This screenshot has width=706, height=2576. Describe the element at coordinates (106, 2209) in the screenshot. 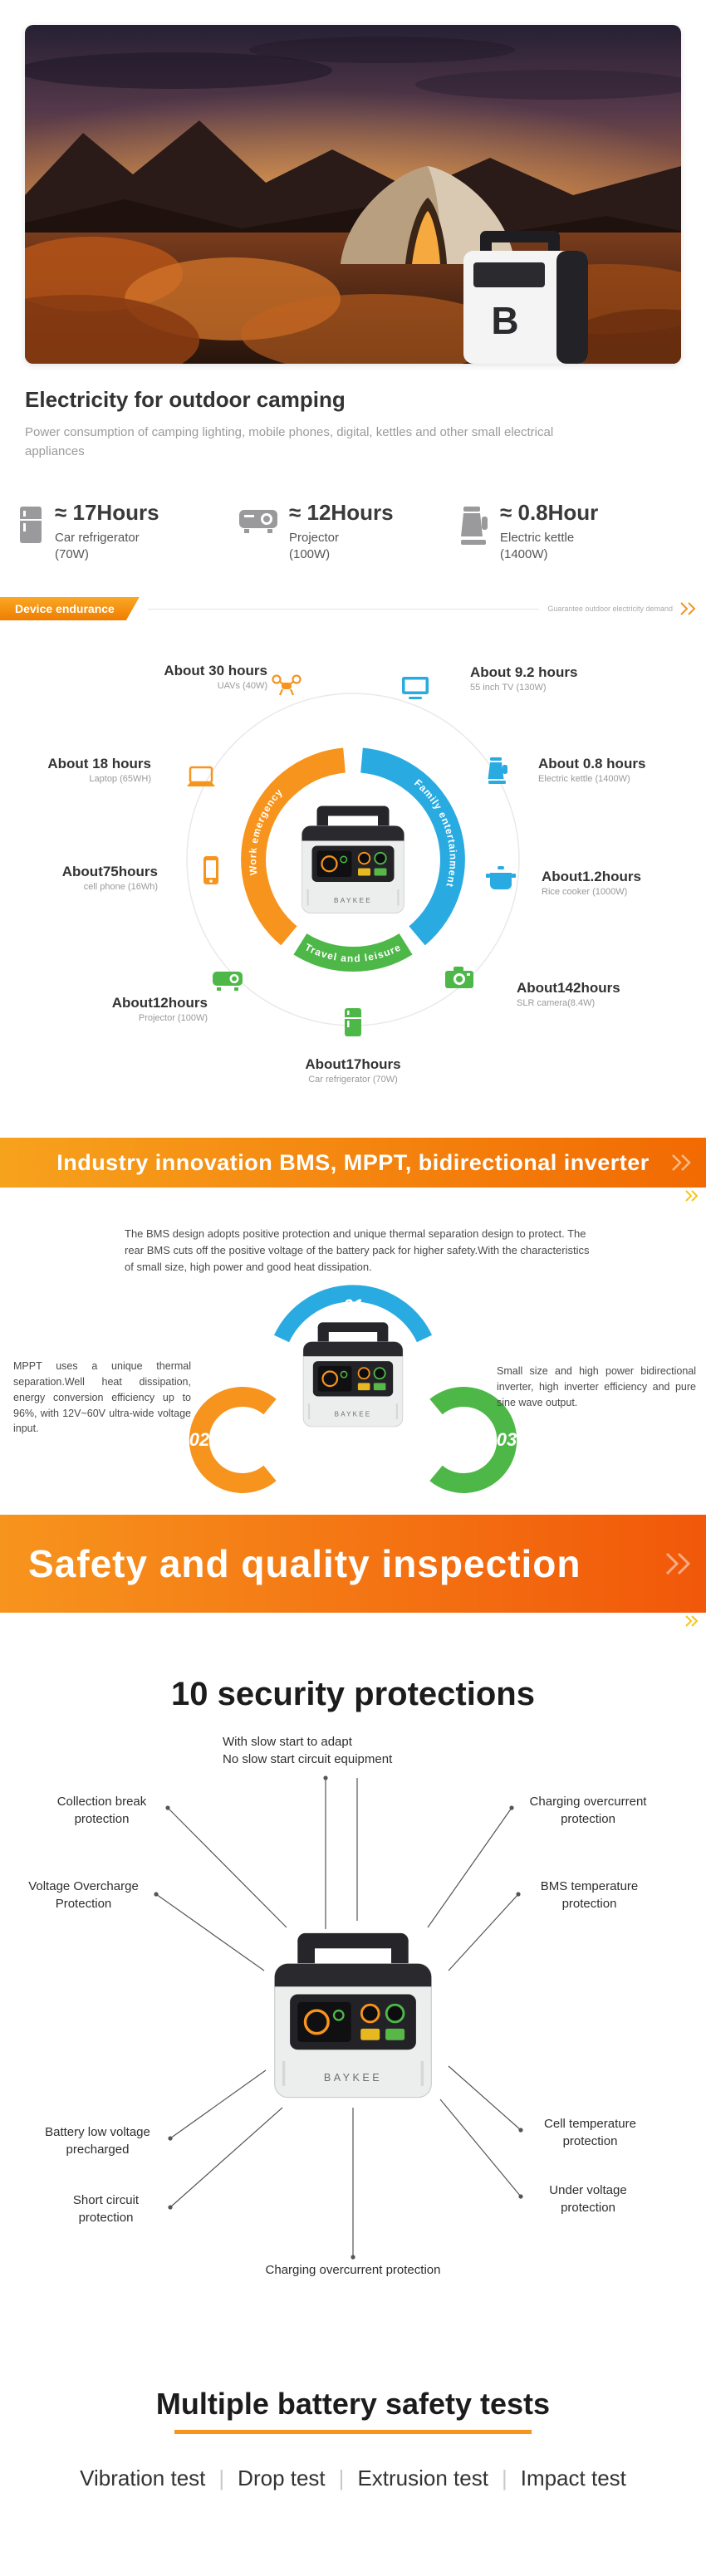

I see `protection-short-circuit: Short circuit protection` at that location.